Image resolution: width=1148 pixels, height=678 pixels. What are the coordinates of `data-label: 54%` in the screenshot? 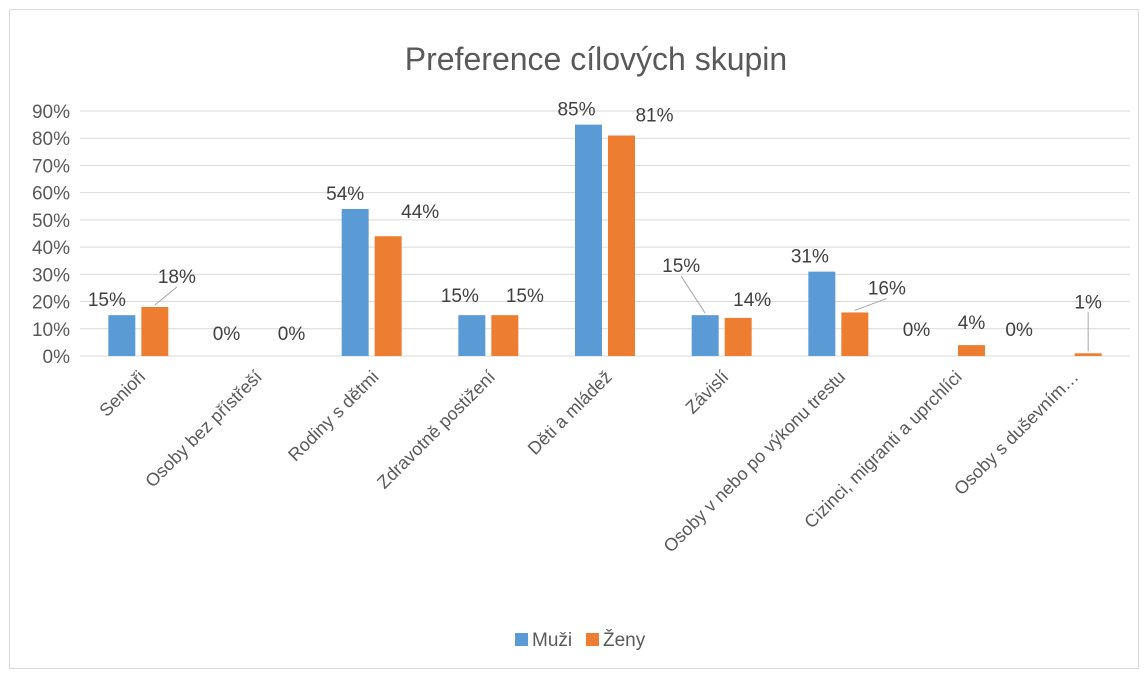 It's located at (345, 194).